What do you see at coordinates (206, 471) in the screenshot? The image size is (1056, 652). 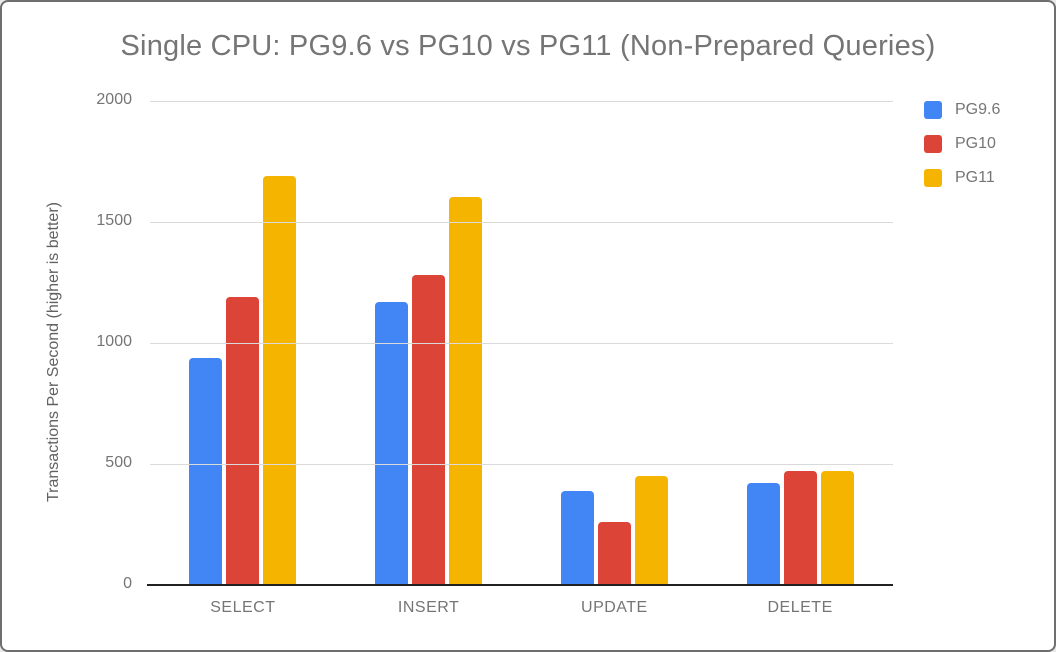 I see `bar-pg96-select` at bounding box center [206, 471].